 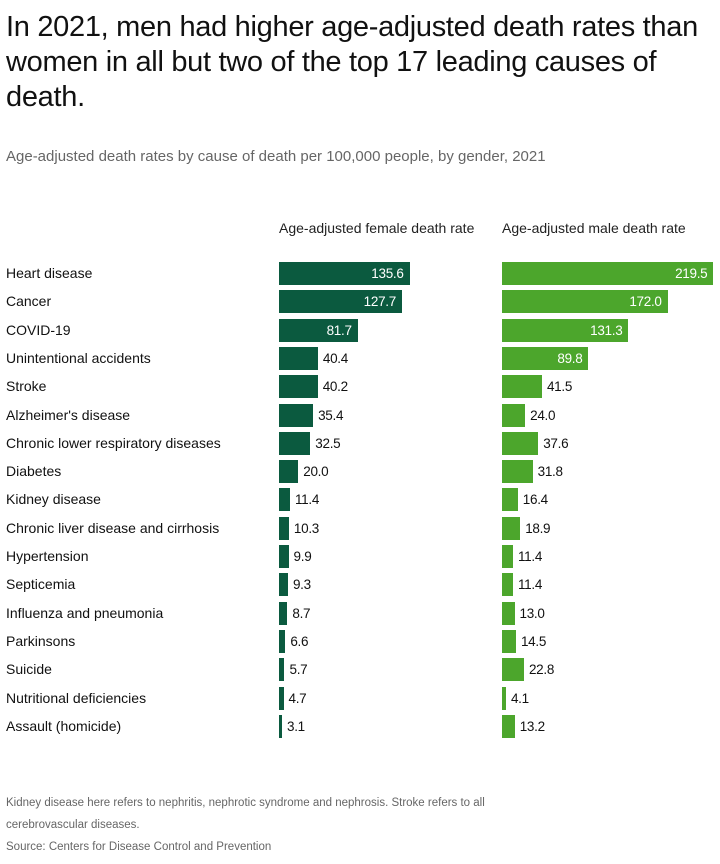 I want to click on category-label: Suicide, so click(x=29, y=669).